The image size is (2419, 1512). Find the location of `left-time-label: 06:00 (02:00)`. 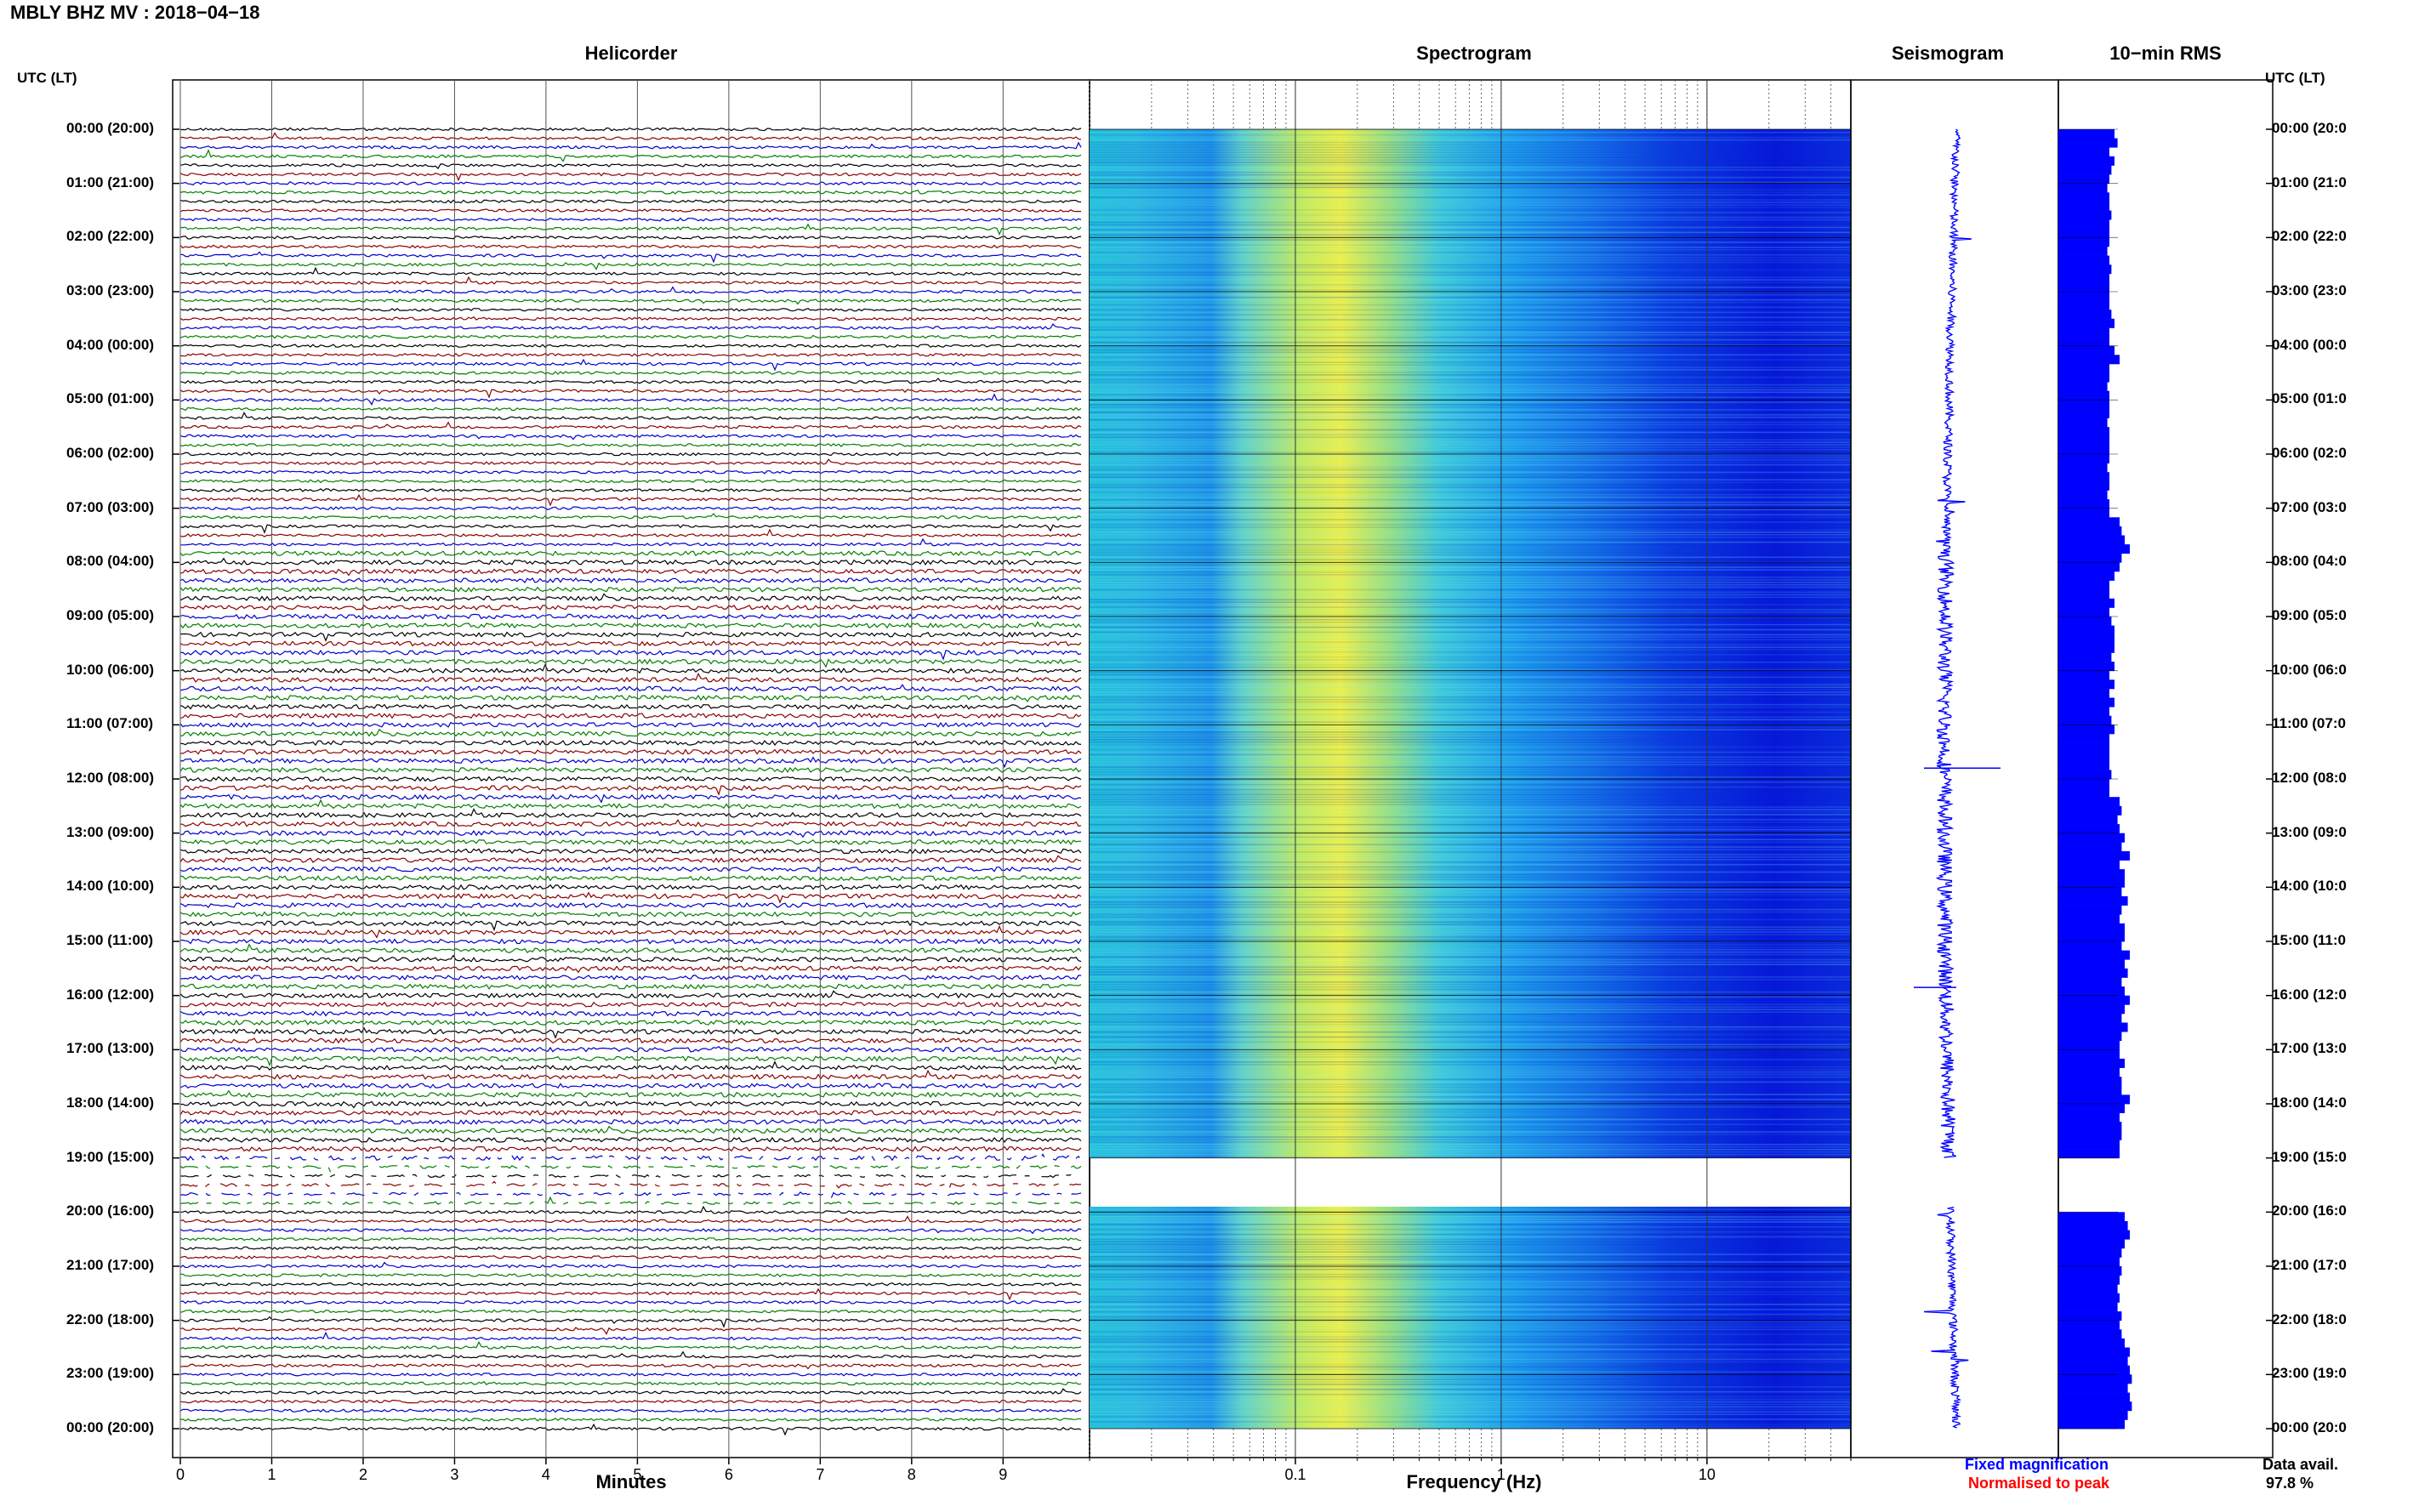

left-time-label: 06:00 (02:00) is located at coordinates (110, 453).